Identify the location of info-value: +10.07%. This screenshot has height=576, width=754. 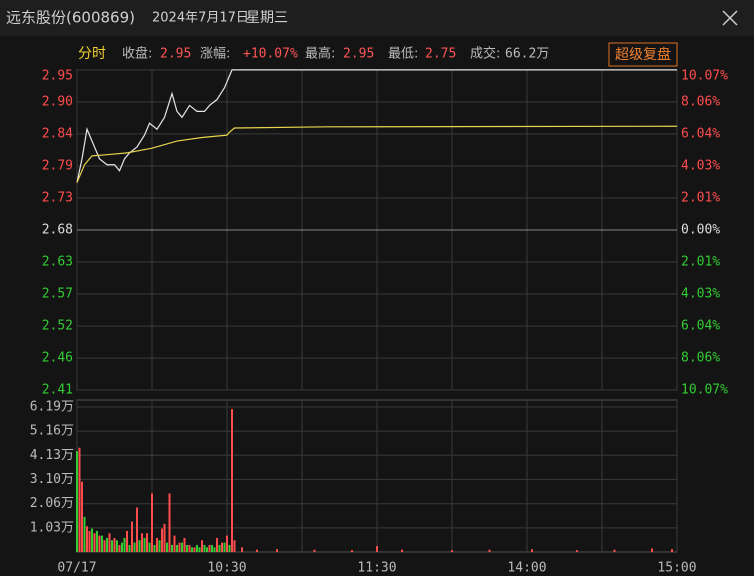
(270, 54).